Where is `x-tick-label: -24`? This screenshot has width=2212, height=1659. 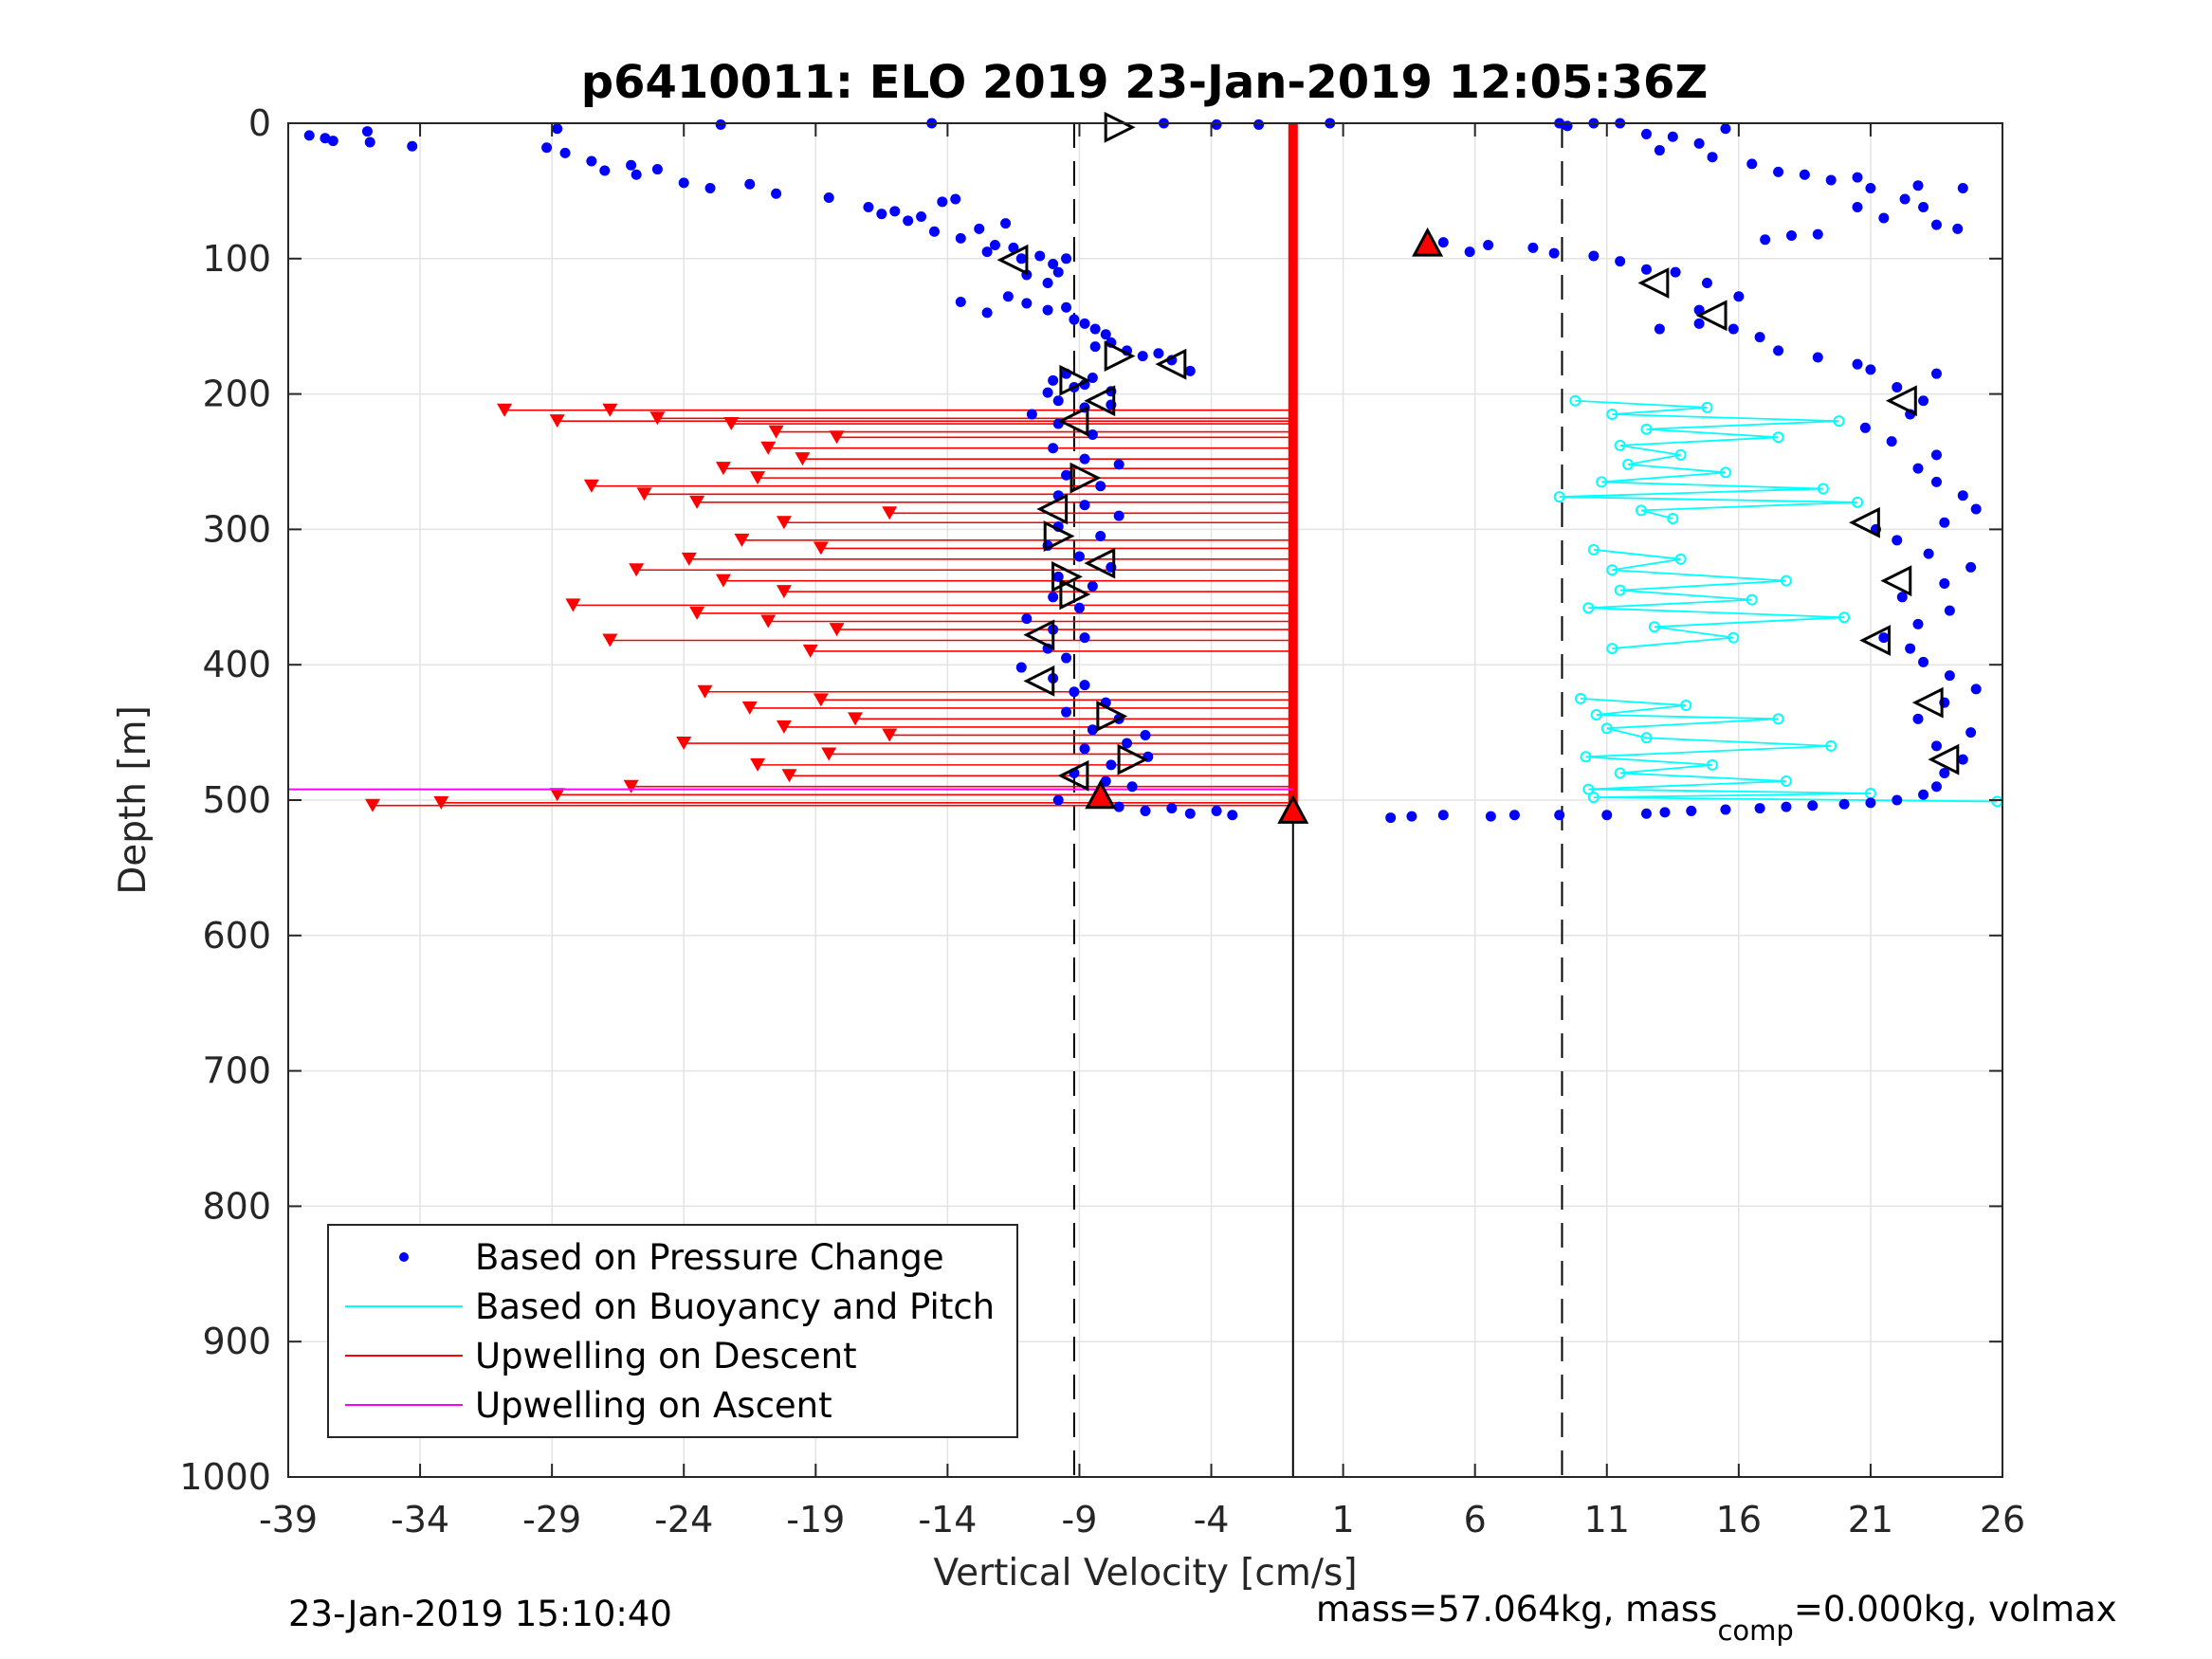 x-tick-label: -24 is located at coordinates (683, 1519).